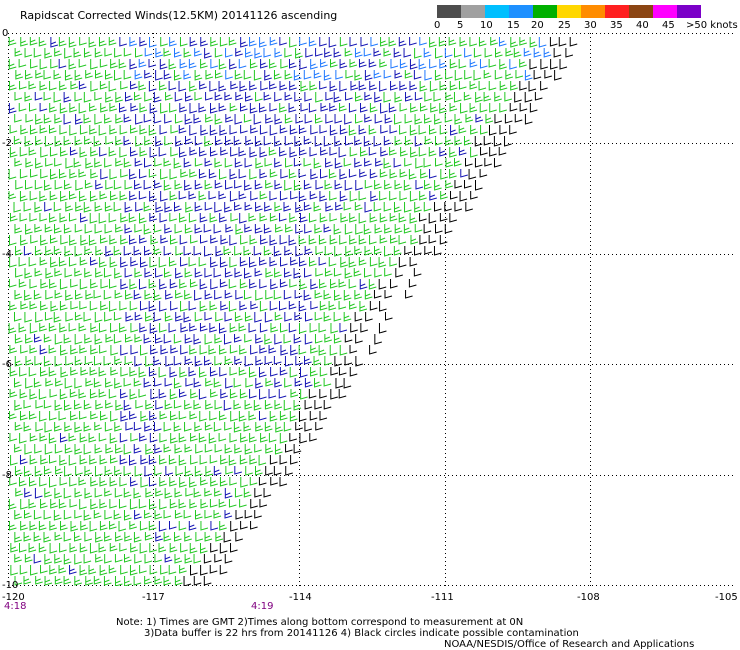  Describe the element at coordinates (7, 254) in the screenshot. I see `lat-label-neg4: -4` at that location.